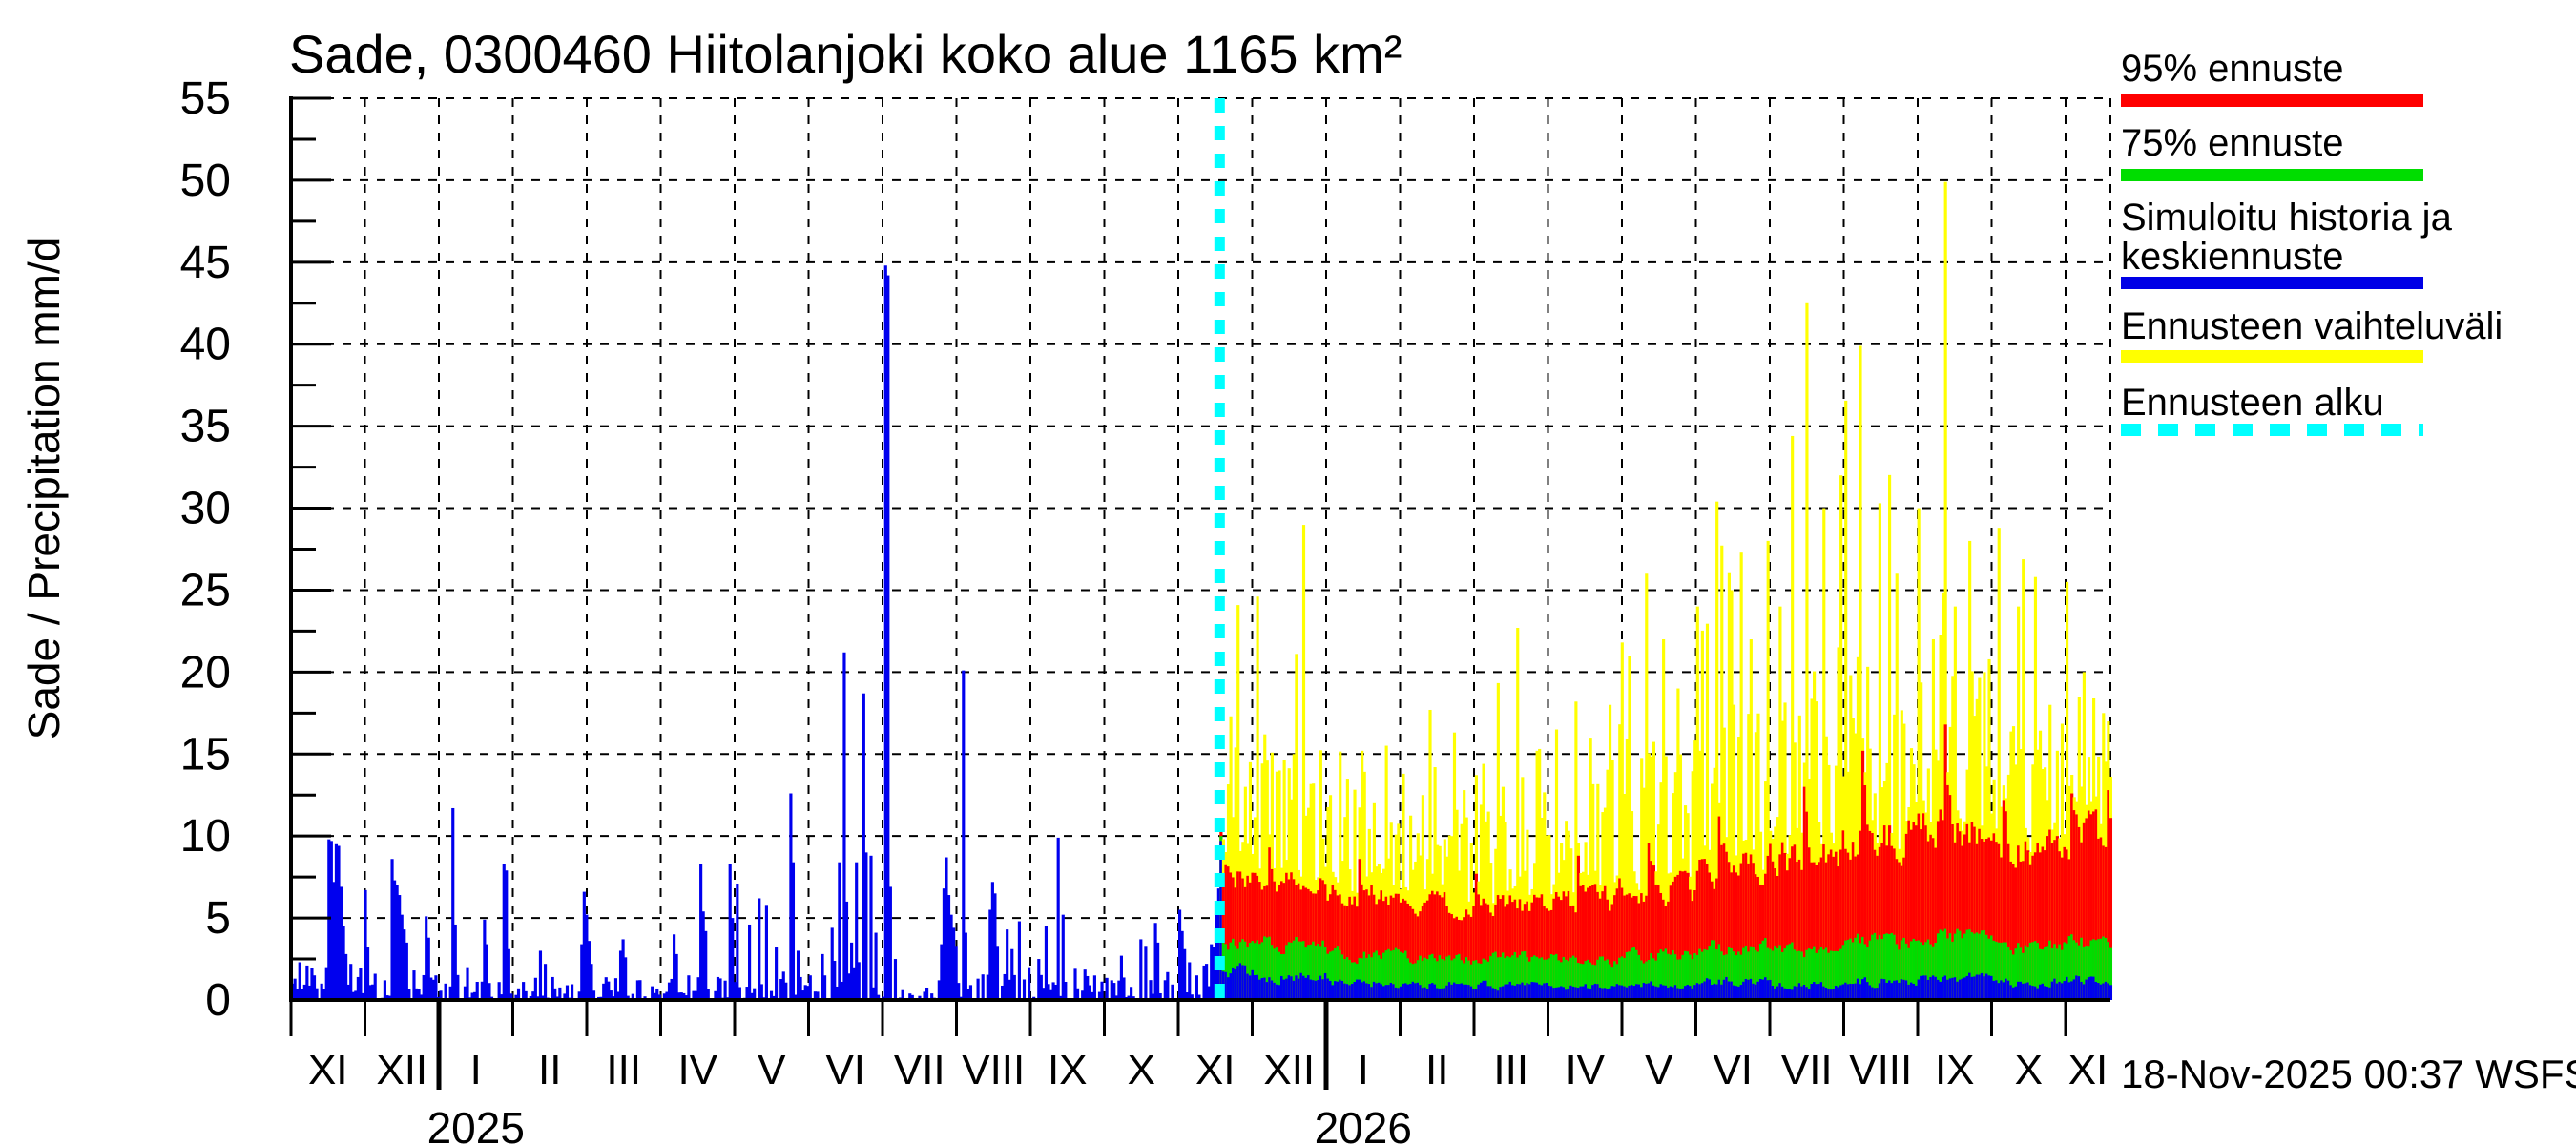  Describe the element at coordinates (44, 488) in the screenshot. I see `y-axis-title: Sade / Precipitation mm/d` at that location.